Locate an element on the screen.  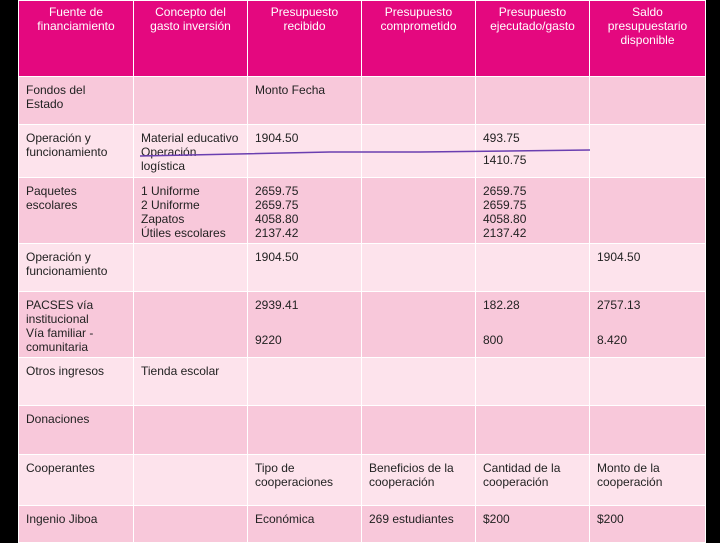
table-cell: Material educativo Operación logística is located at coordinates (190, 151).